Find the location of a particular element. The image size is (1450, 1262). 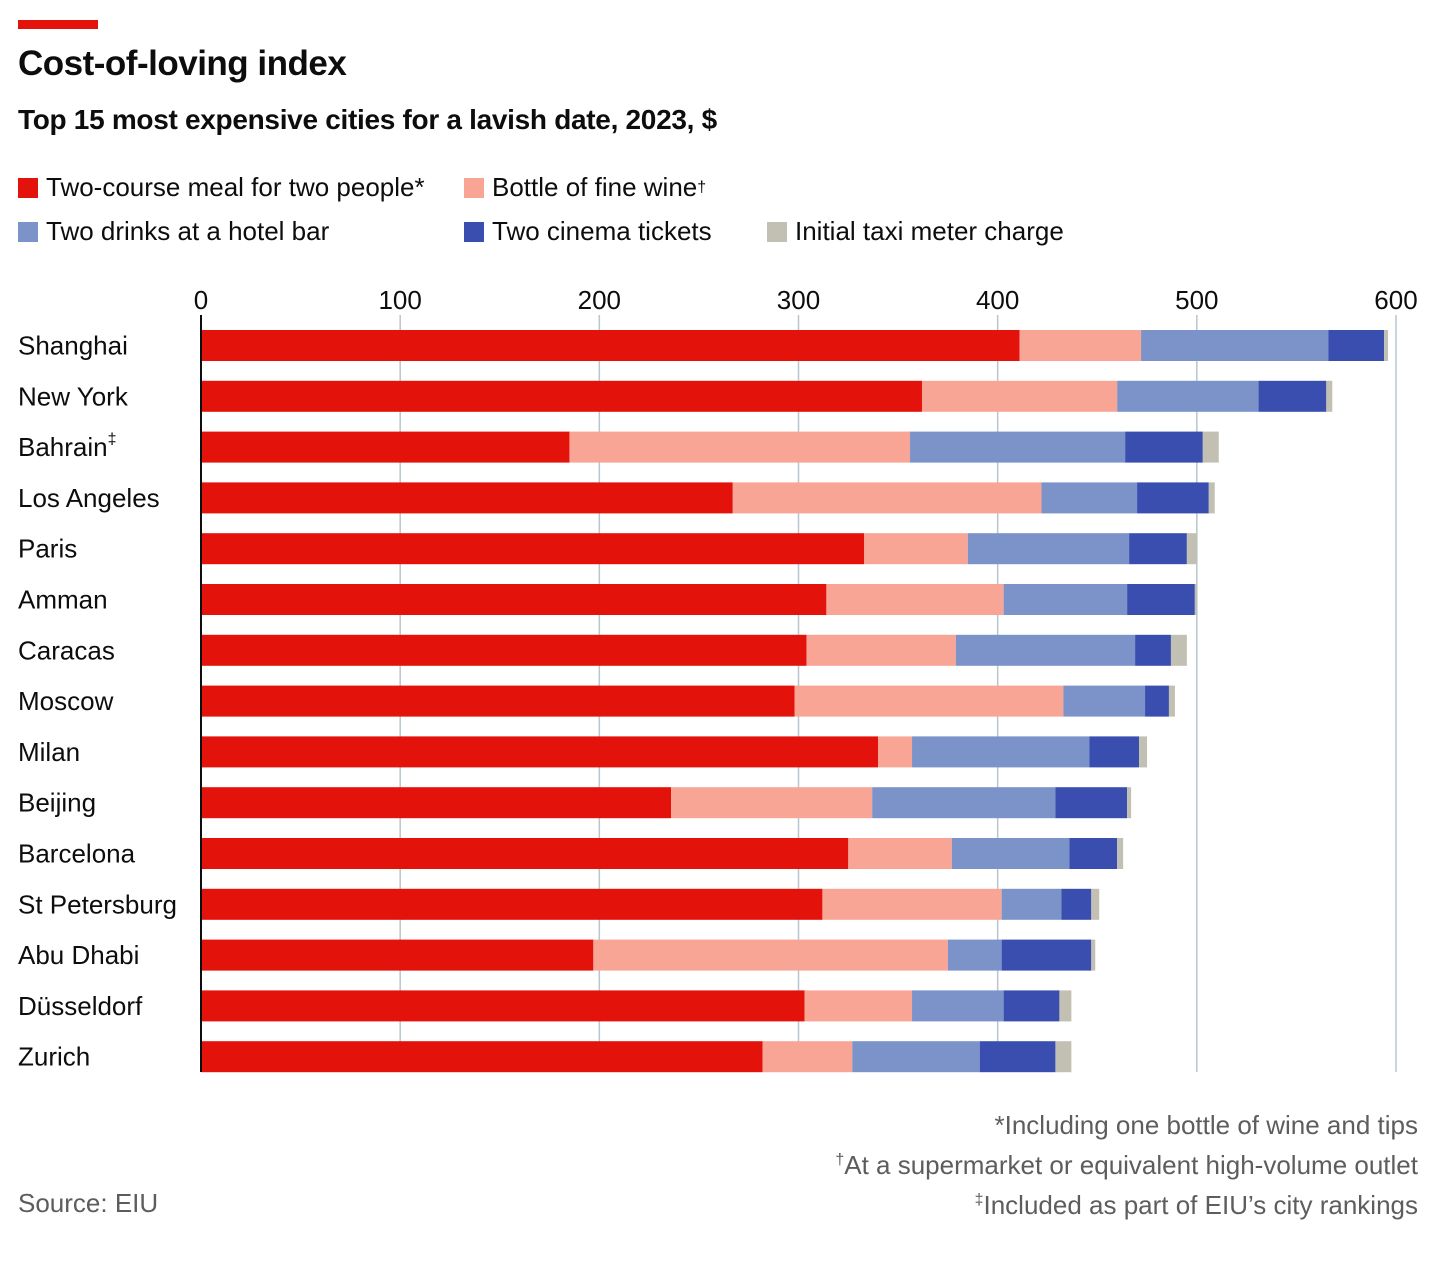

category-label: Barcelona is located at coordinates (77, 854).